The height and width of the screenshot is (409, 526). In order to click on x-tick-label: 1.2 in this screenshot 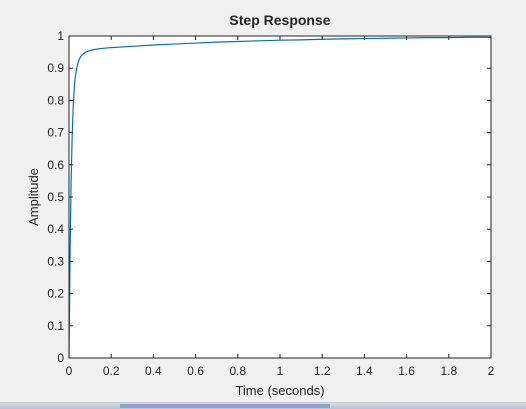, I will do `click(322, 371)`.